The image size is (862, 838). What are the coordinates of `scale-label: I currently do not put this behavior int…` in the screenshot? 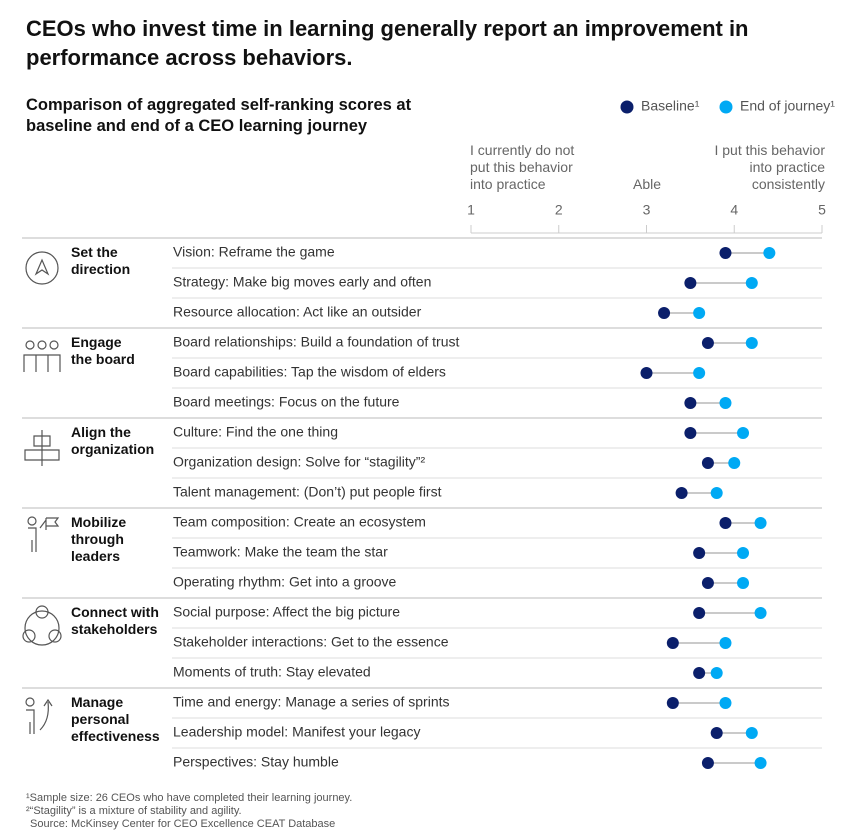 It's located at (522, 167).